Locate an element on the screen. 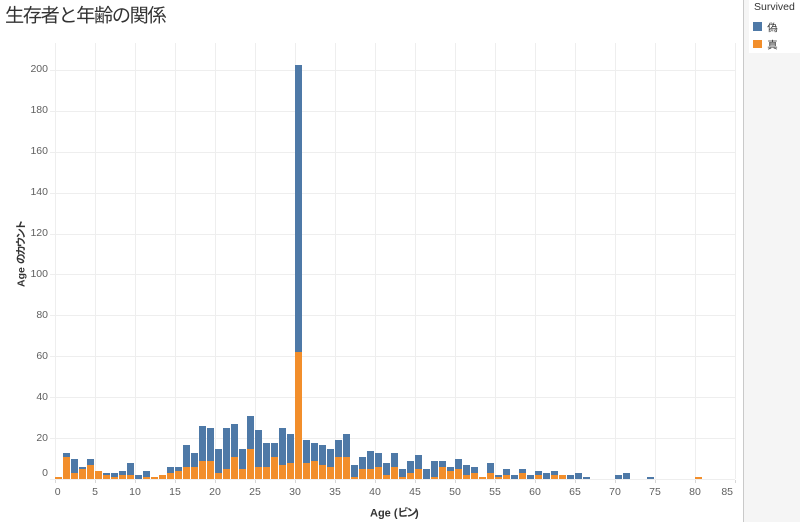 This screenshot has height=522, width=800. svg-text: Age ( is located at coordinates (384, 513).